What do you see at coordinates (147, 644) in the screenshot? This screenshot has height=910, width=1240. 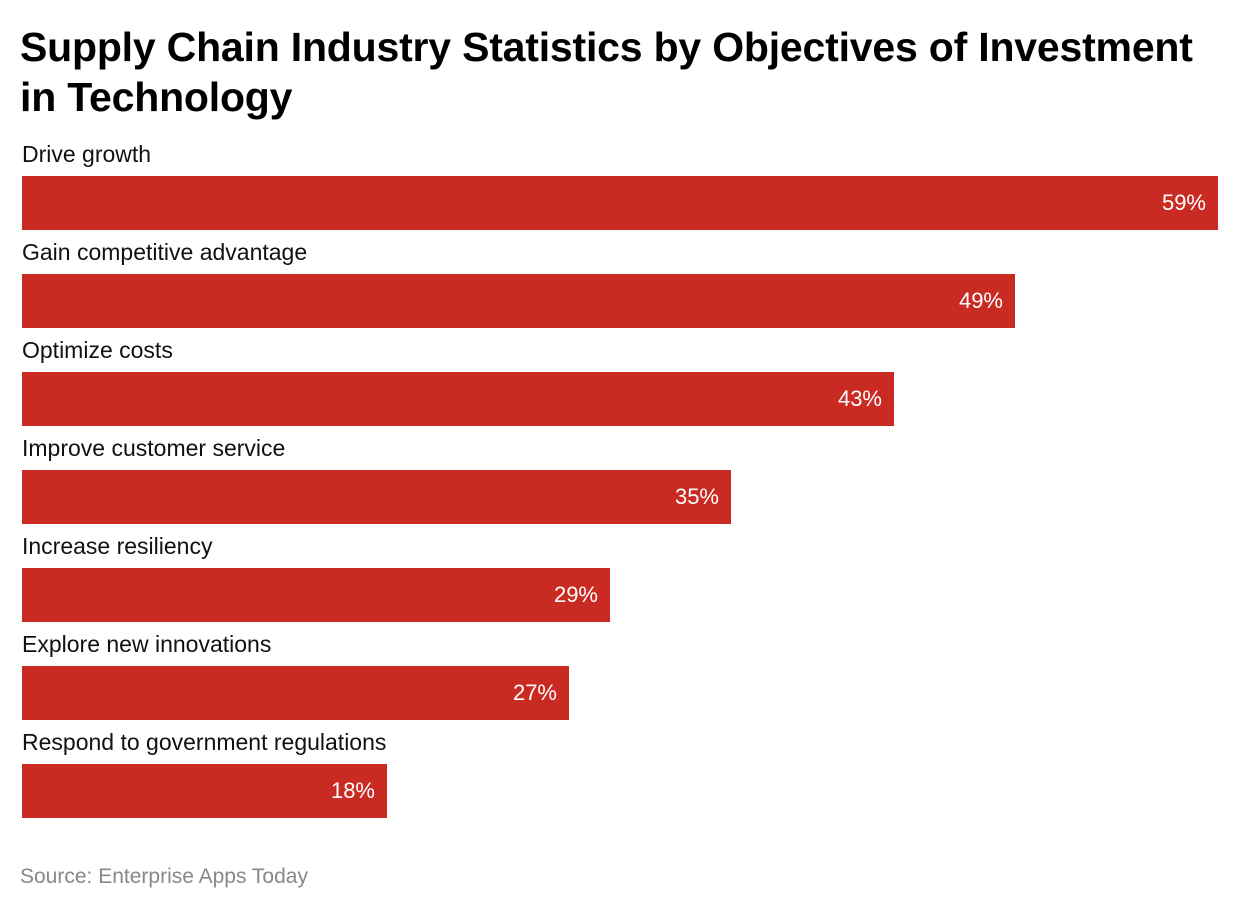 I see `category-label: Explore new innovations` at bounding box center [147, 644].